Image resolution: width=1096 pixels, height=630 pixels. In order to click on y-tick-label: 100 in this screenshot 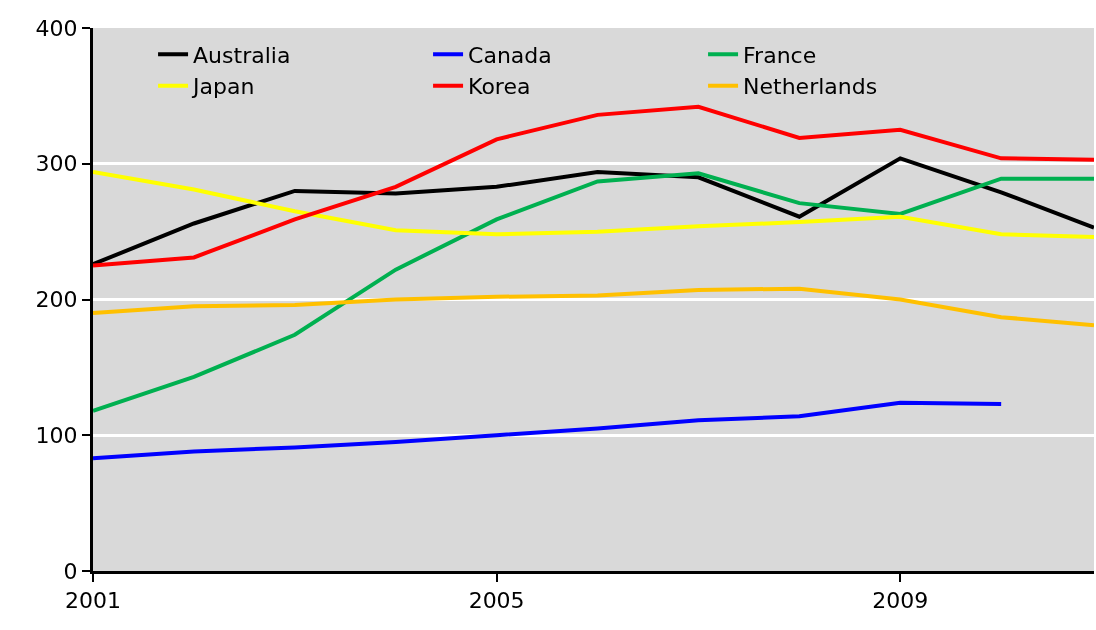, I will do `click(56, 435)`.